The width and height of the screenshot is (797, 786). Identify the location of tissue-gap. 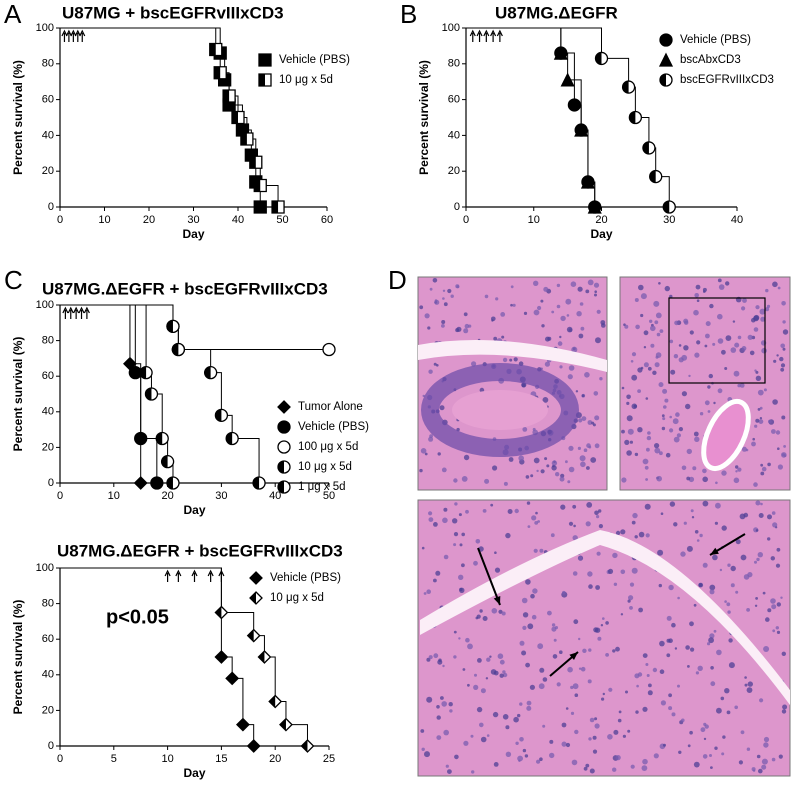
(605, 617).